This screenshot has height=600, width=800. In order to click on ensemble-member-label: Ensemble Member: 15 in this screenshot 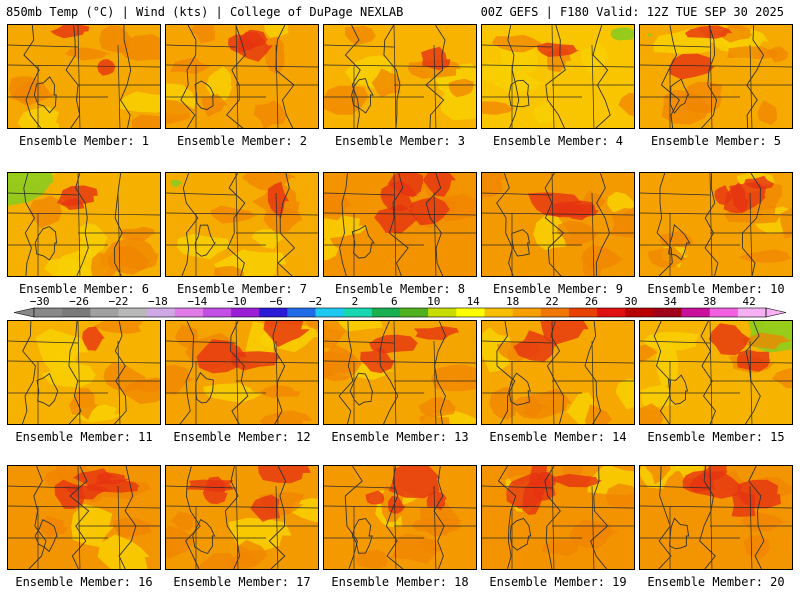, I will do `click(716, 437)`.